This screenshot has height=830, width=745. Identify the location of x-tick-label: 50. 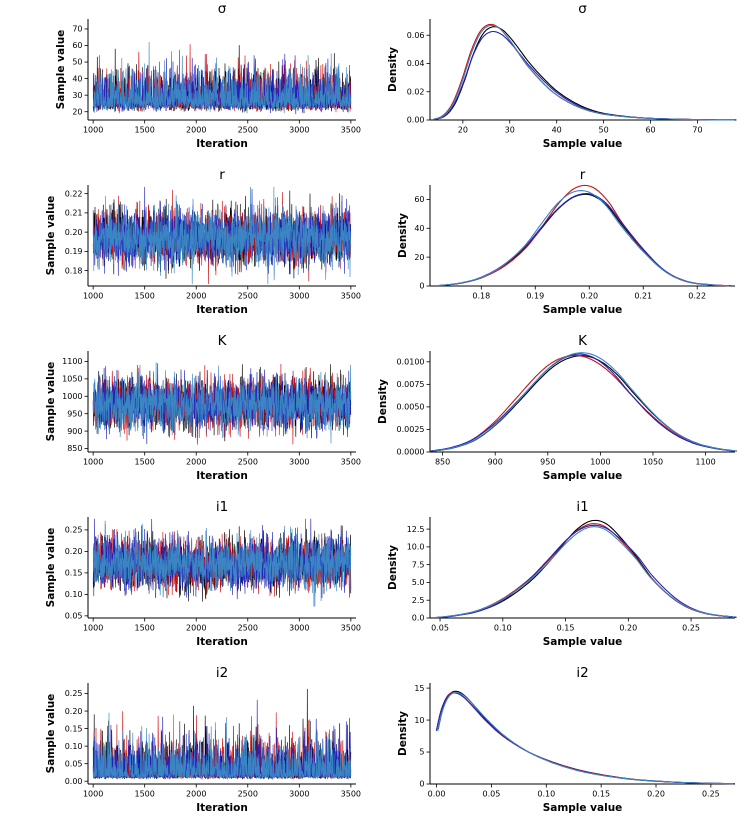
(604, 130).